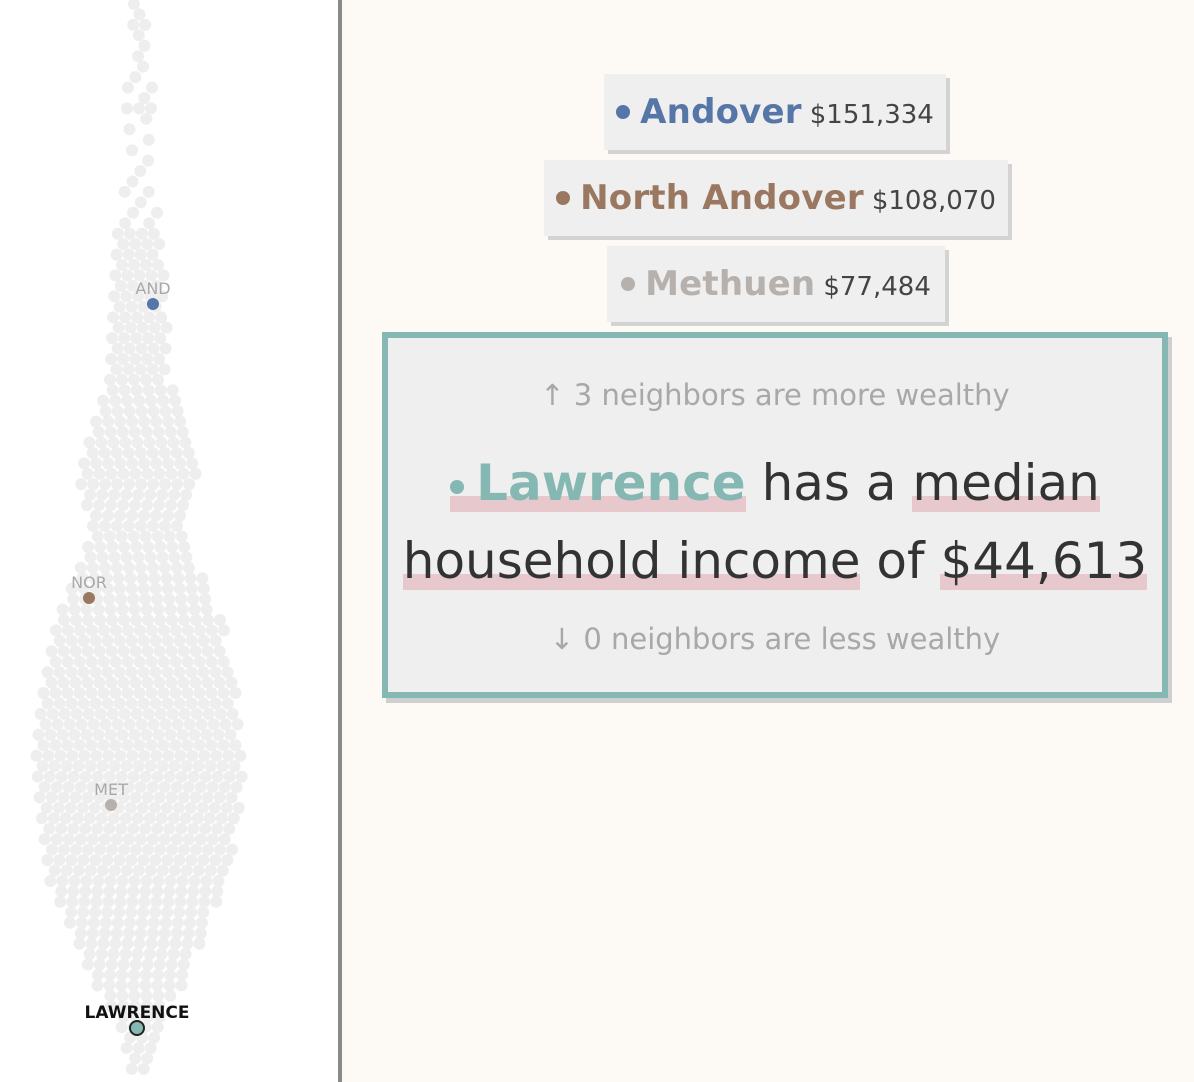 The width and height of the screenshot is (1194, 1082). I want to click on neighbor-card-methuen: Methuen $77,484, so click(776, 284).